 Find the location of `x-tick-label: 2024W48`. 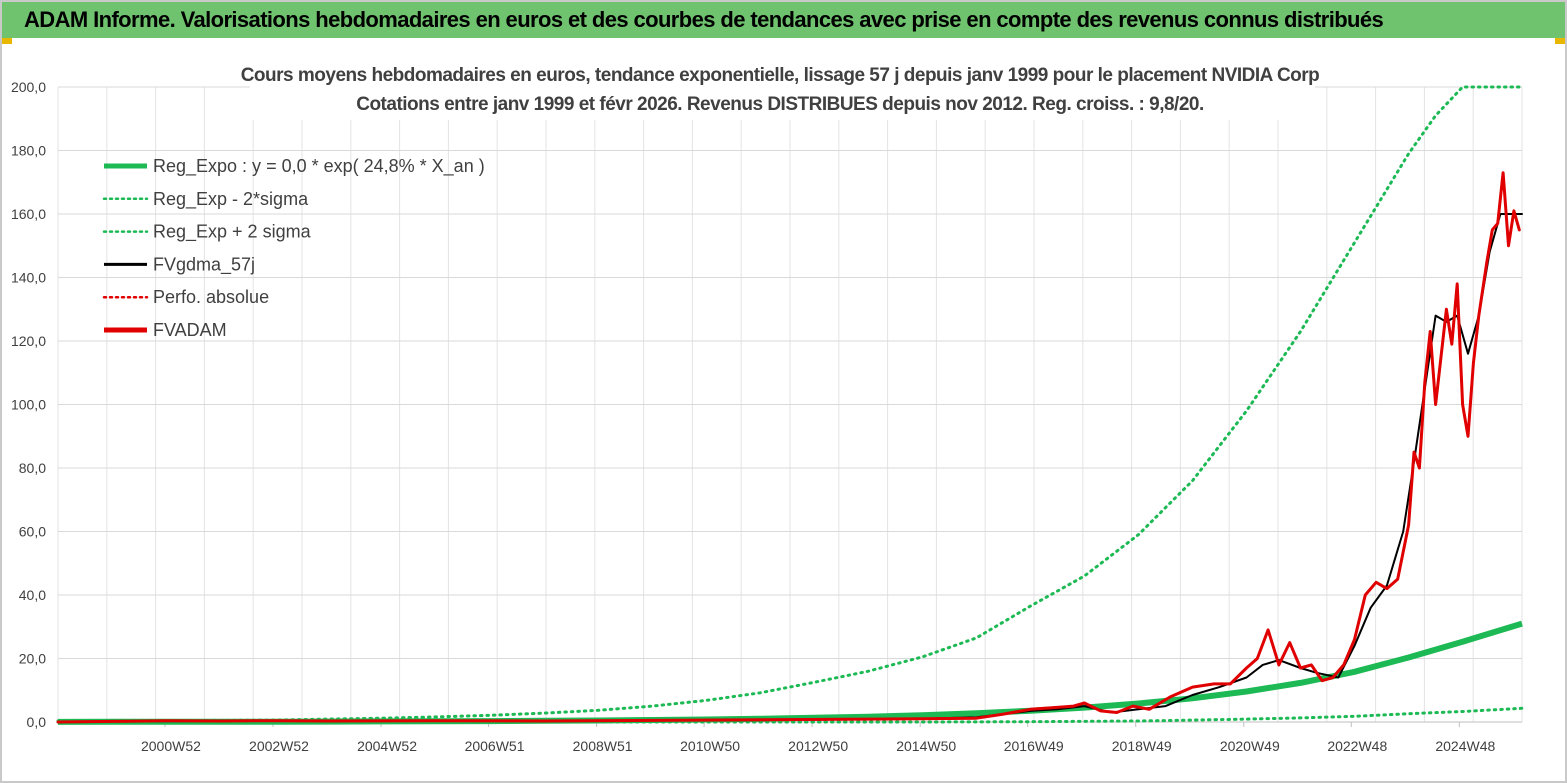

x-tick-label: 2024W48 is located at coordinates (1465, 746).